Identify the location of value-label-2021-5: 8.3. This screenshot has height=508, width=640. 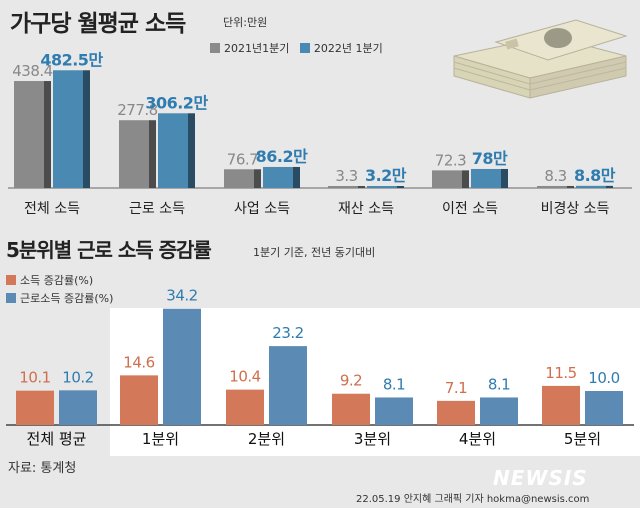
(555, 176).